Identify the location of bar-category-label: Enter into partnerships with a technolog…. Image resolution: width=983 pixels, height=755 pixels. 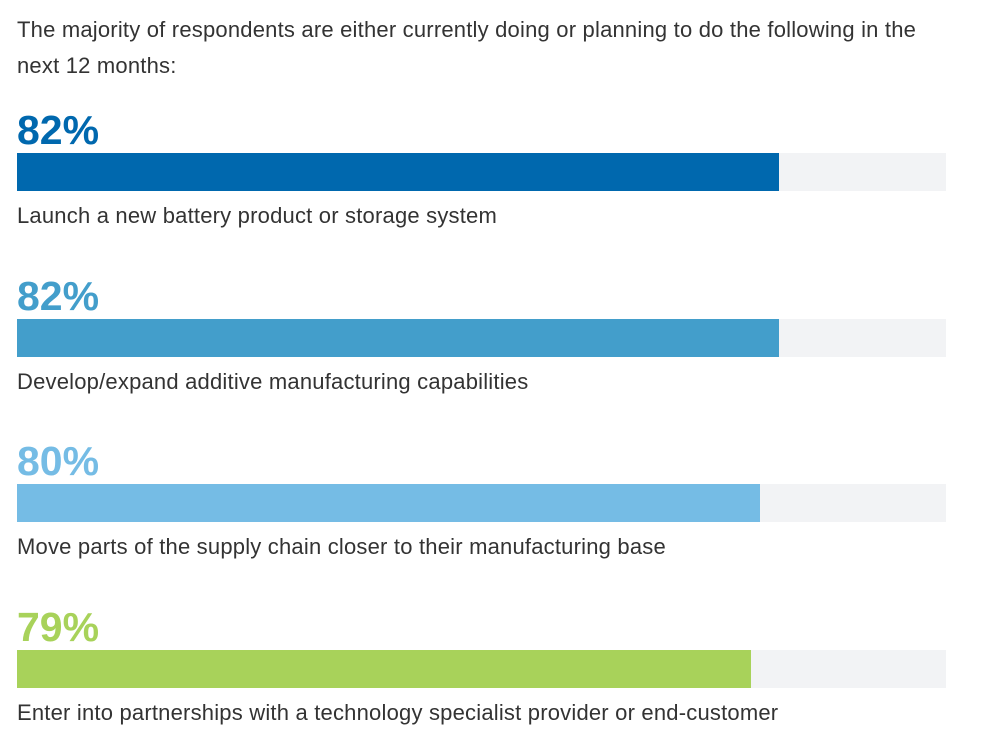
(398, 712).